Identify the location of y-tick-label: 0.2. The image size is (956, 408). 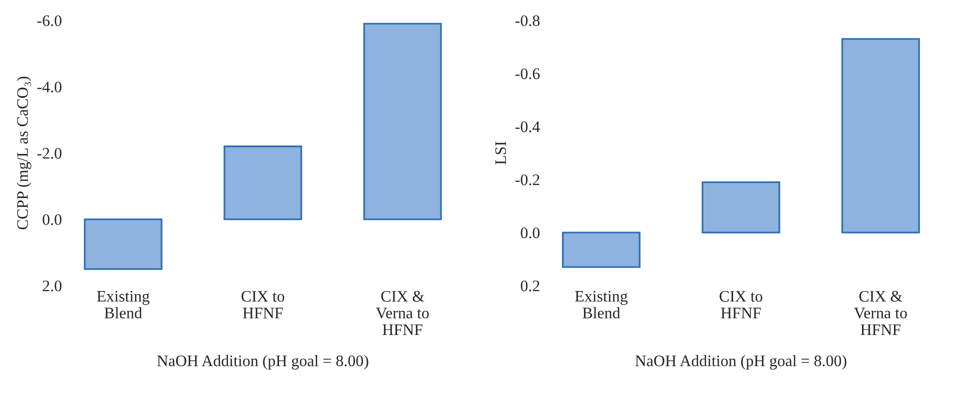
(530, 286).